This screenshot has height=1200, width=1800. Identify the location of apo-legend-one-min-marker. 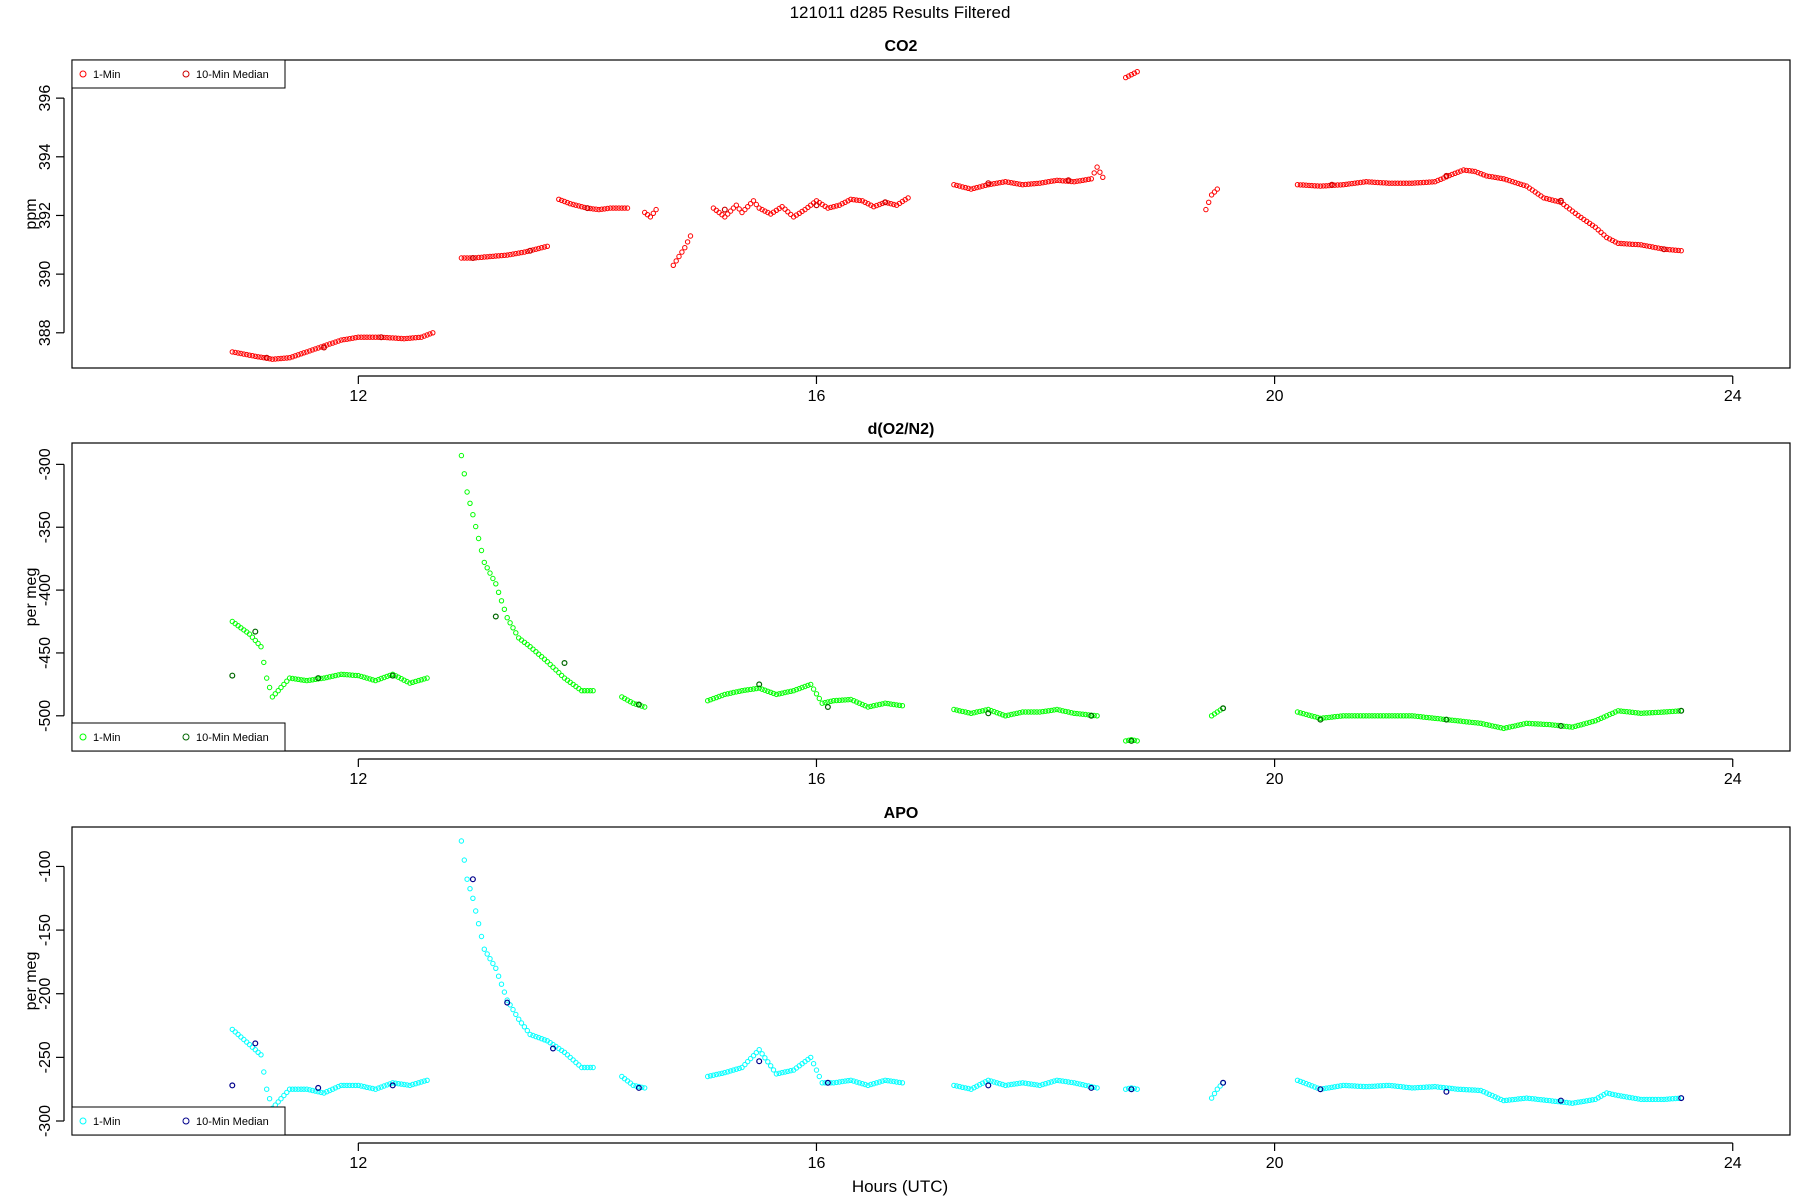
(83, 1121).